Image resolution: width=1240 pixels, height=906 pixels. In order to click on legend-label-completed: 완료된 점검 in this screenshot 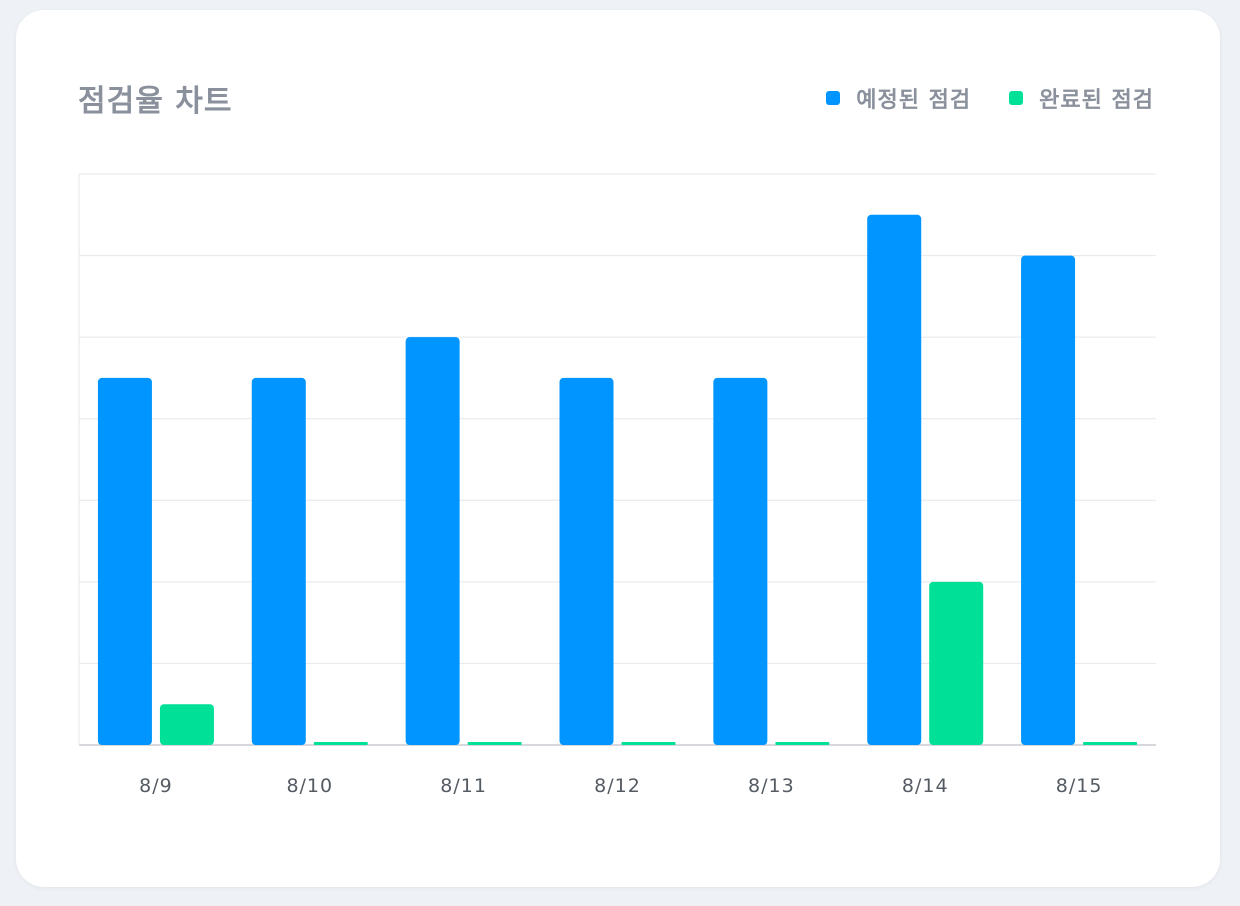, I will do `click(1096, 100)`.